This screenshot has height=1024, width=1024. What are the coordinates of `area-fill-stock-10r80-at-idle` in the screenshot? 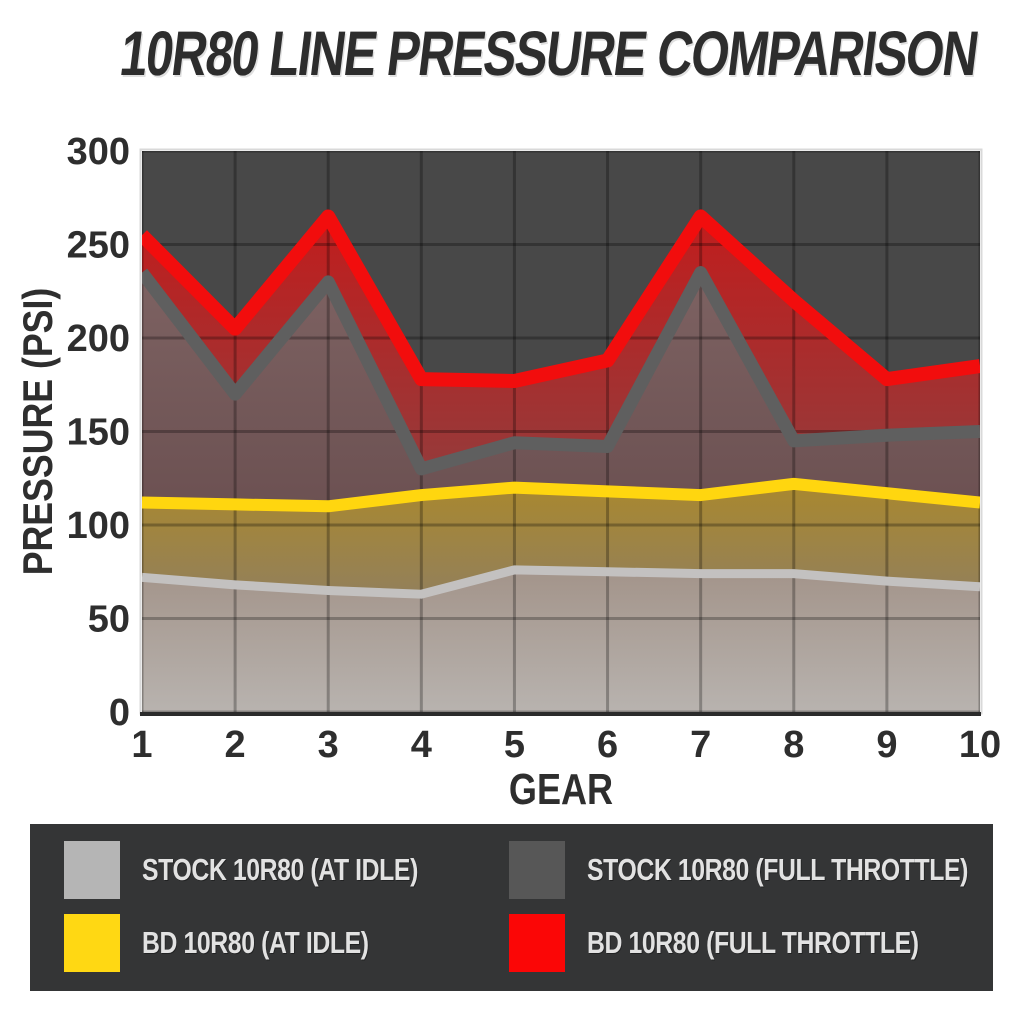 It's located at (561, 640).